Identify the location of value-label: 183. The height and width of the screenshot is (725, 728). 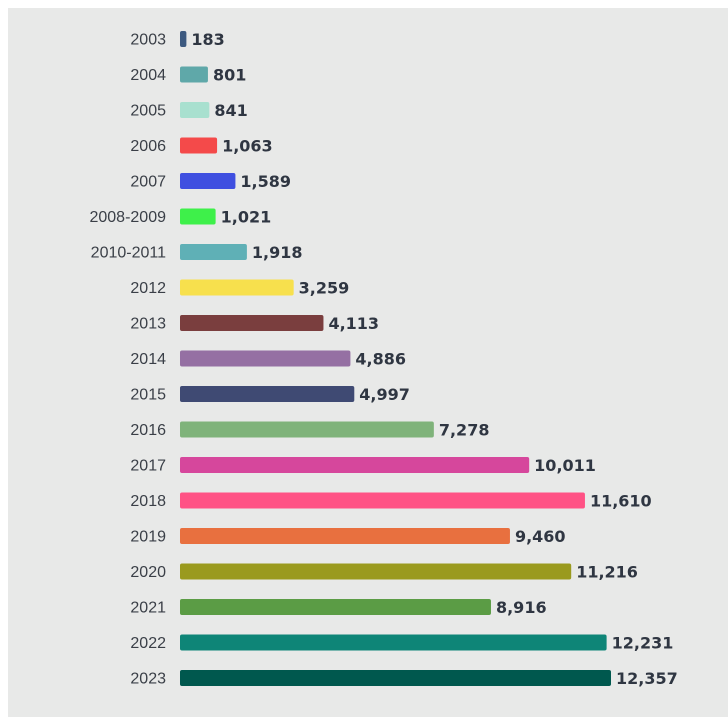
(207, 39).